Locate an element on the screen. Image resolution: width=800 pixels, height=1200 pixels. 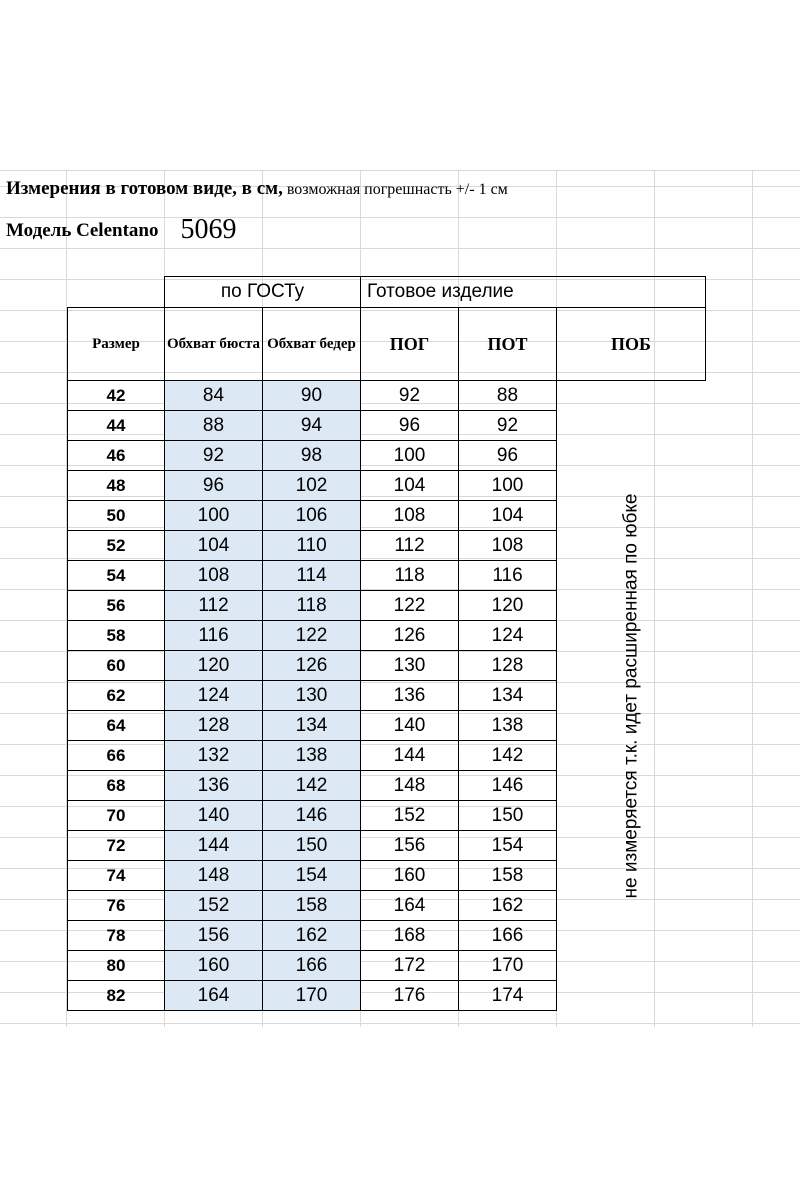
hips-cell: 150 is located at coordinates (311, 845).